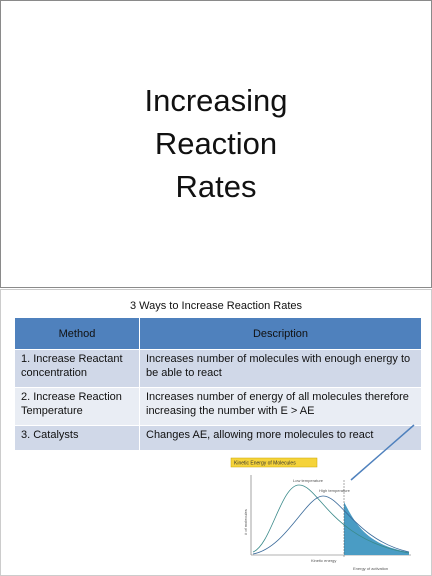 The image size is (432, 576). What do you see at coordinates (216, 100) in the screenshot?
I see `title-line: Increasing` at bounding box center [216, 100].